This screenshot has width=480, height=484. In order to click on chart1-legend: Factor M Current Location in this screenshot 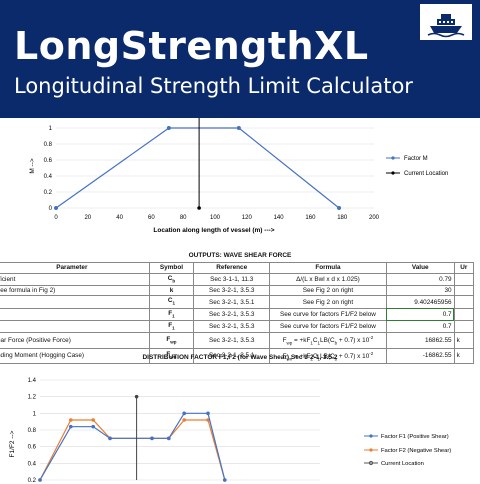, I will do `click(417, 166)`.